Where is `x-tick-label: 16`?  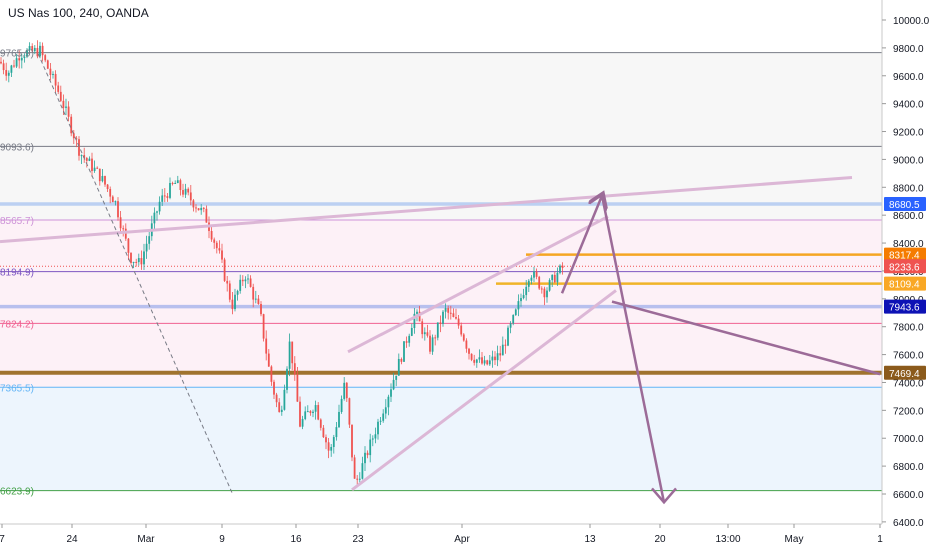
x-tick-label: 16 is located at coordinates (296, 539).